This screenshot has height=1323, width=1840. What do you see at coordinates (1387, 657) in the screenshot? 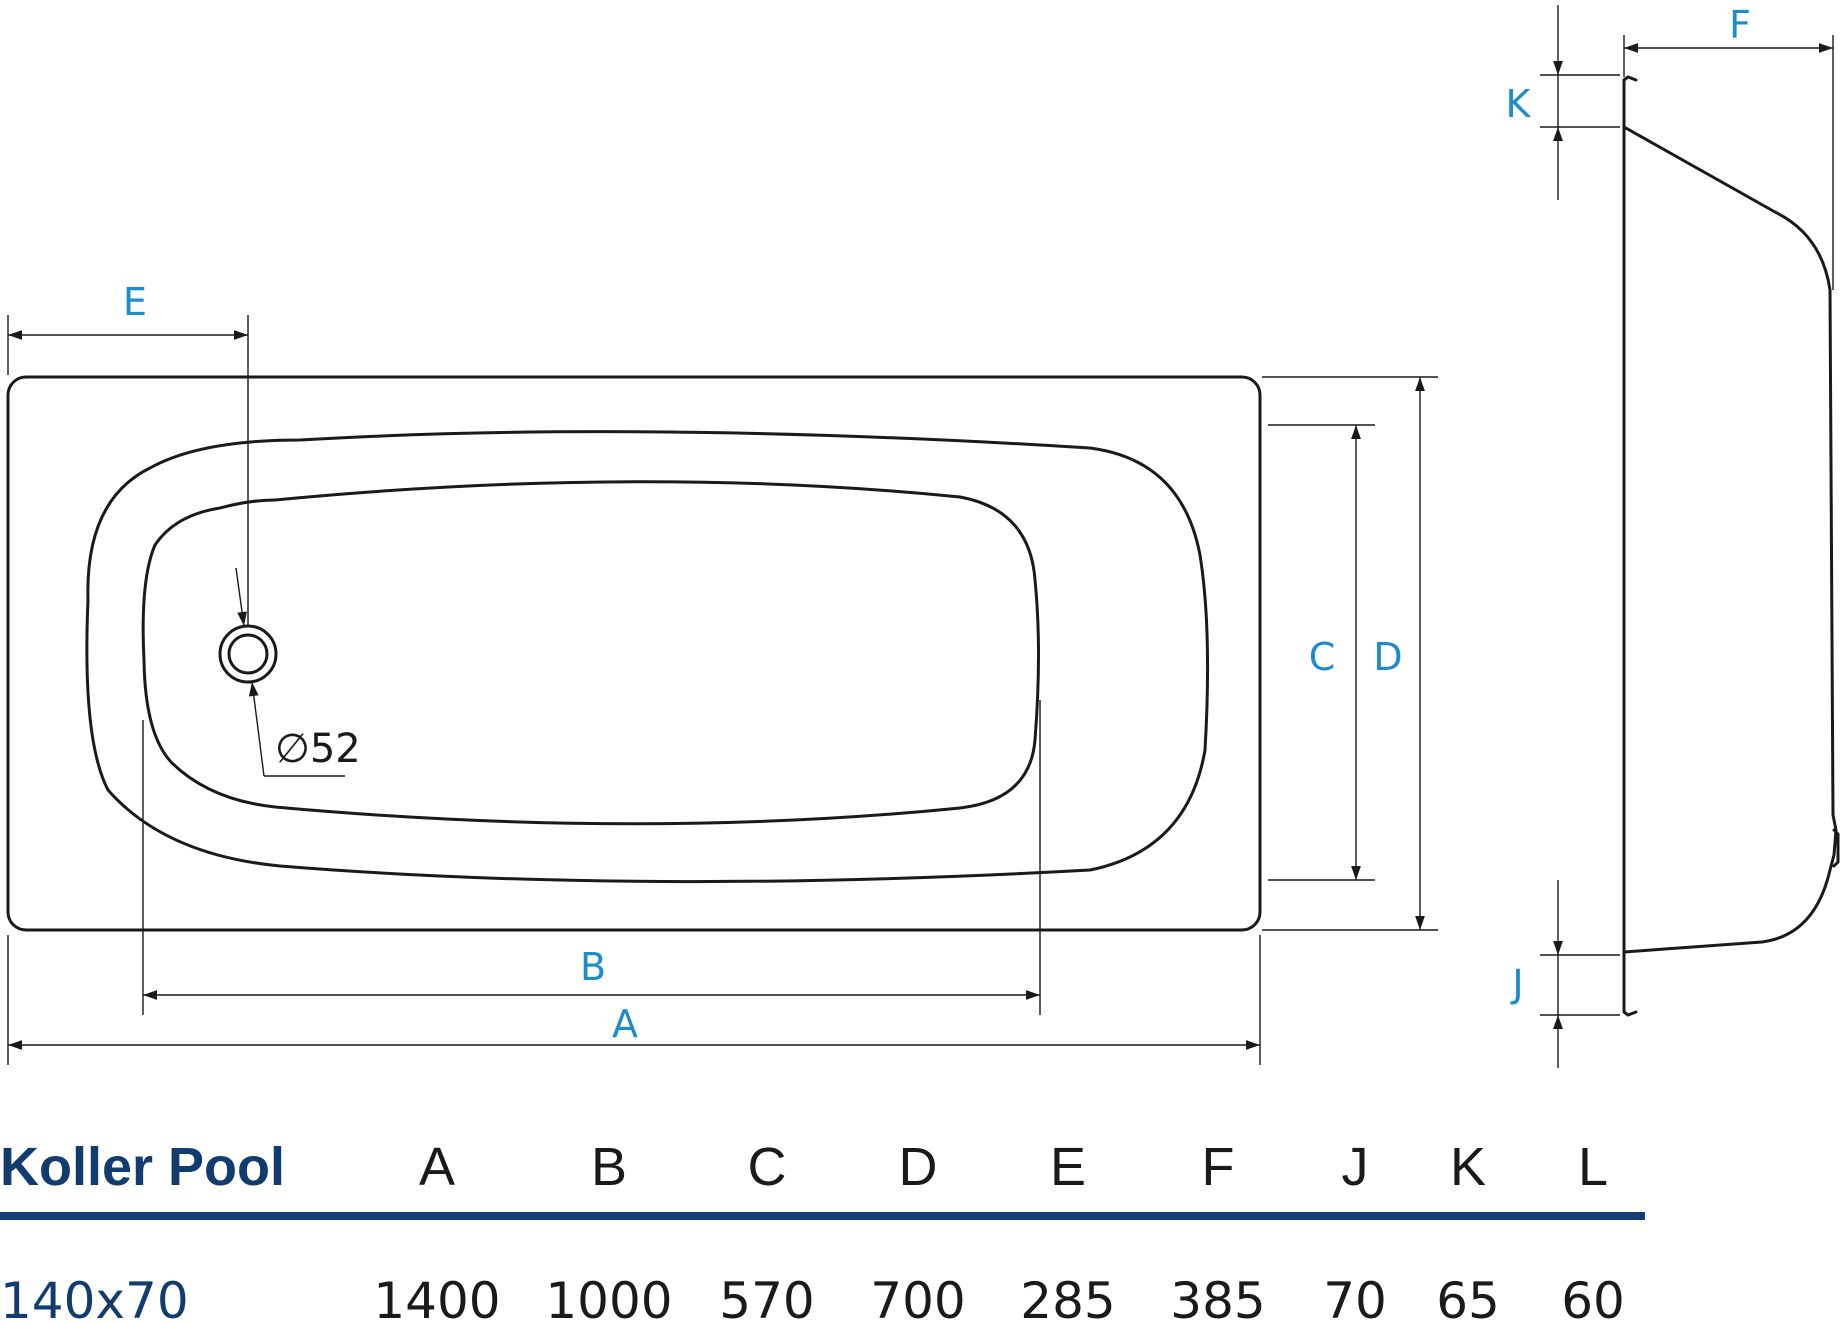
I see `dimension-d-label: D` at bounding box center [1387, 657].